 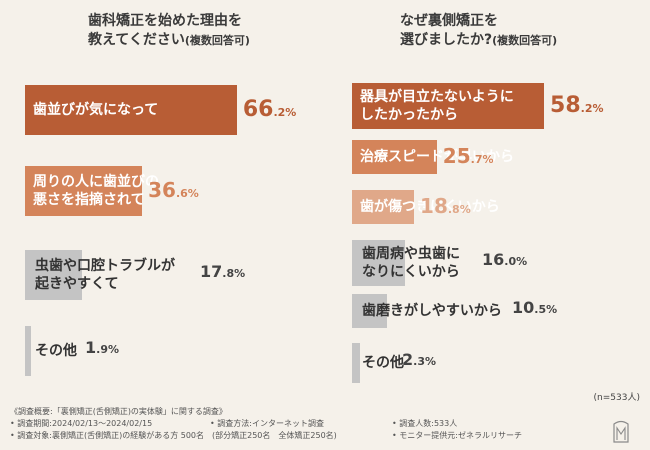 I want to click on right-chart-title: なぜ裏側矯正を 選びましたか?(複数回答可), so click(x=478, y=31).